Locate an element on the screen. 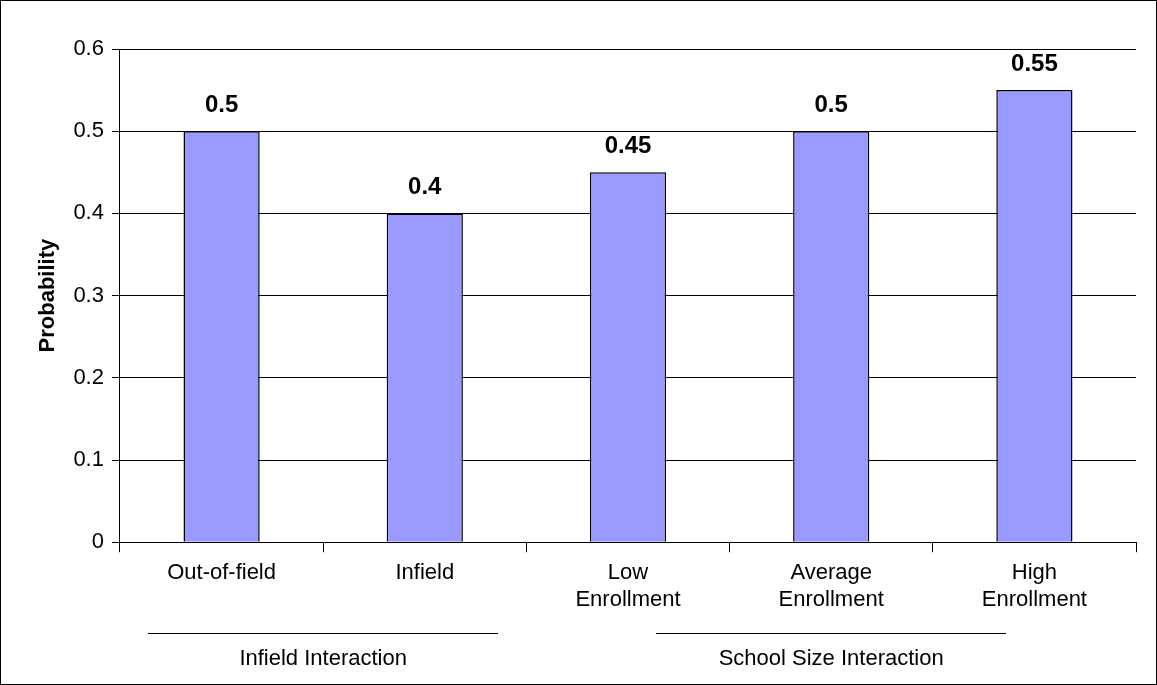 This screenshot has height=685, width=1157. x-tick-label: High Enrollment is located at coordinates (1034, 585).